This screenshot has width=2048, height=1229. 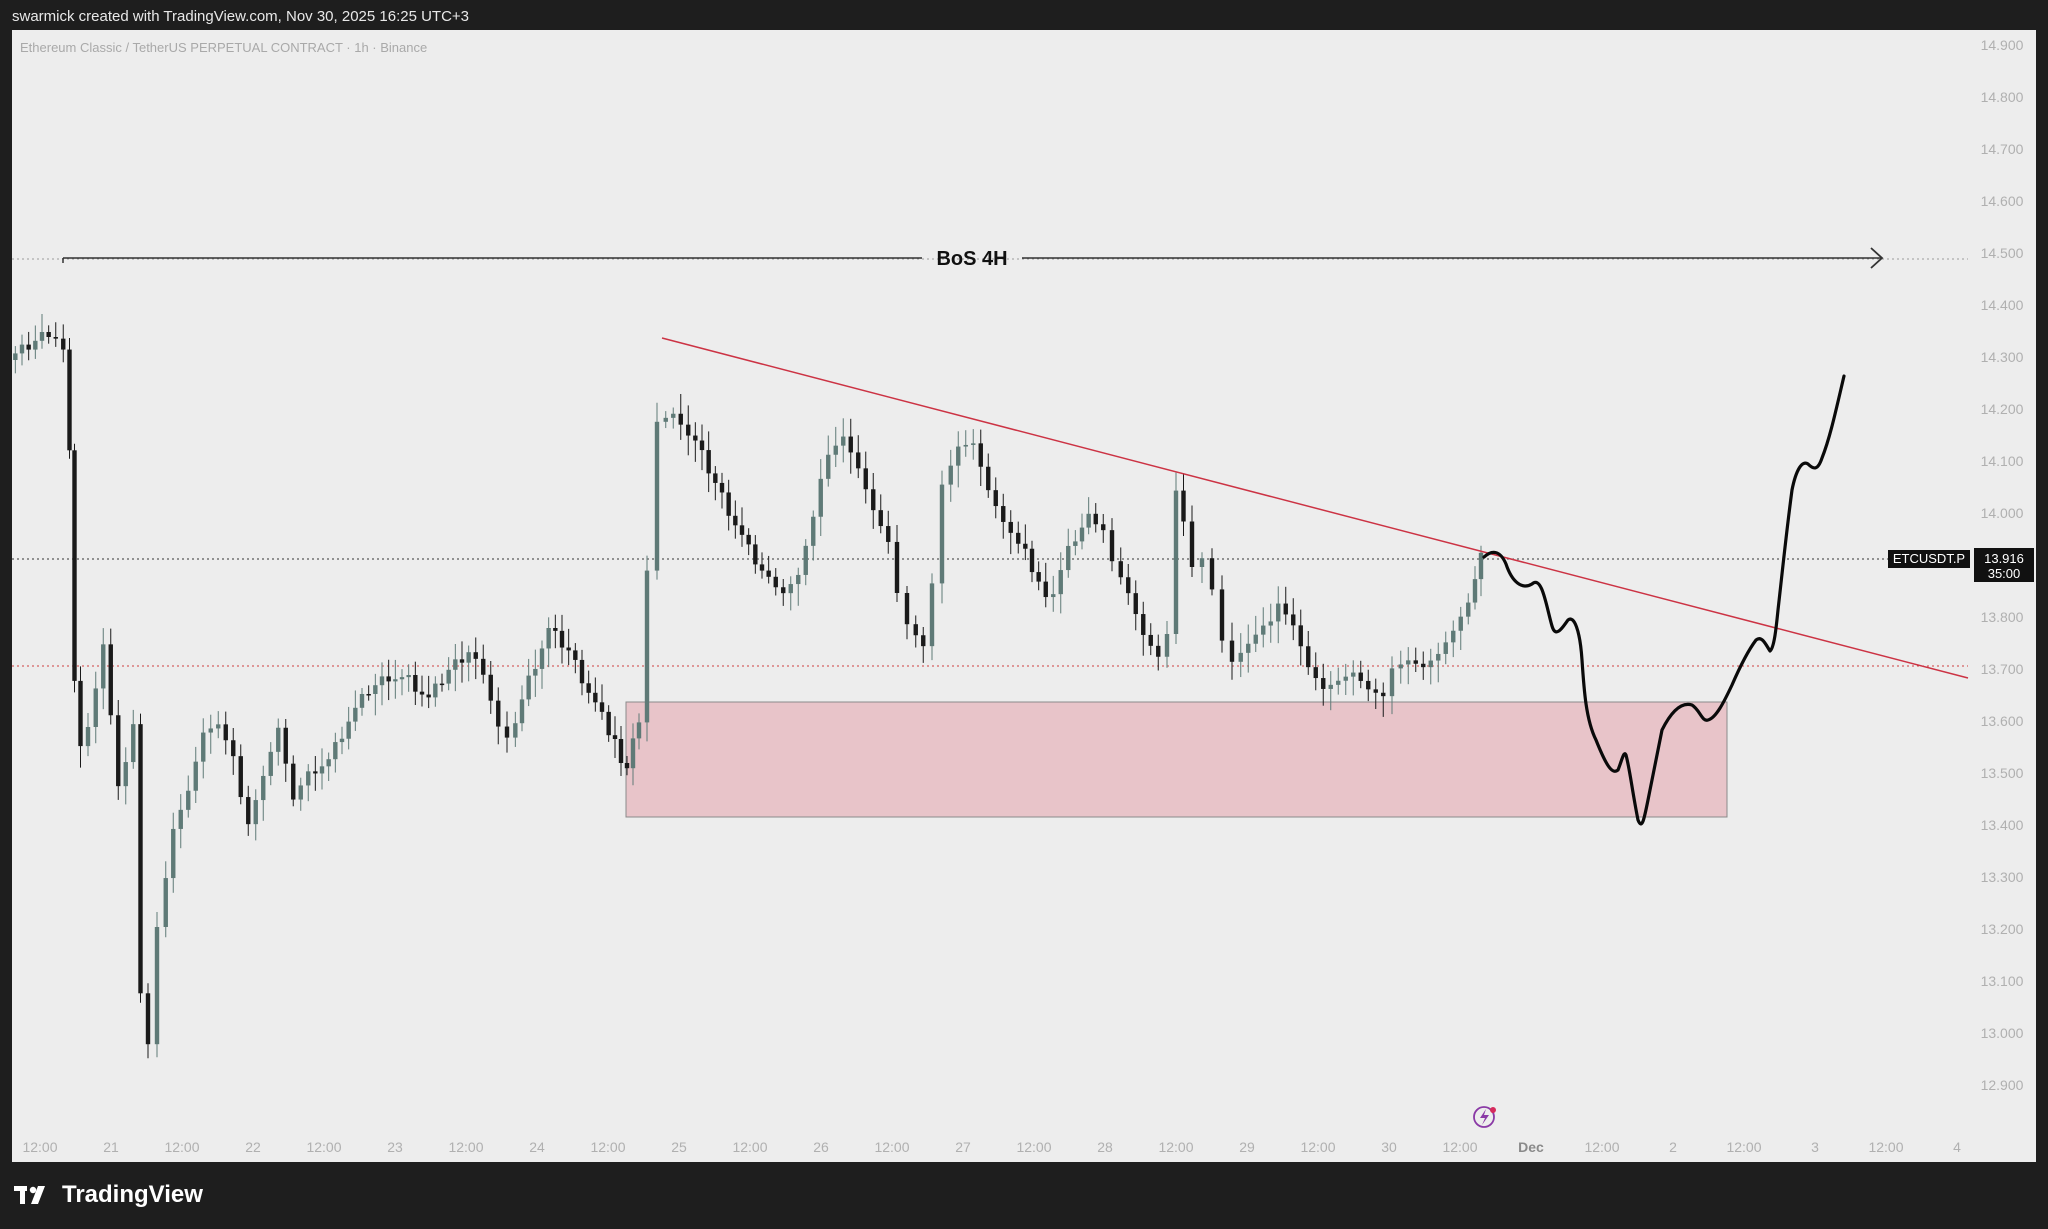 I want to click on price-axis-label: 13.000, so click(x=2002, y=1033).